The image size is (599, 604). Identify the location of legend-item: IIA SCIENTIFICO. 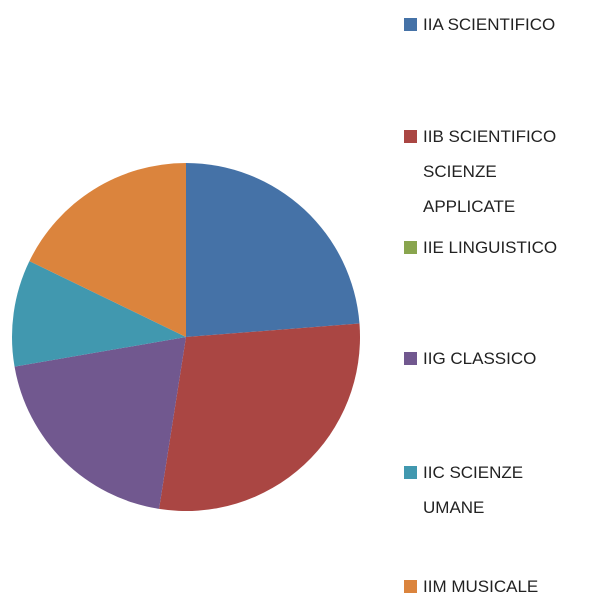
(499, 24).